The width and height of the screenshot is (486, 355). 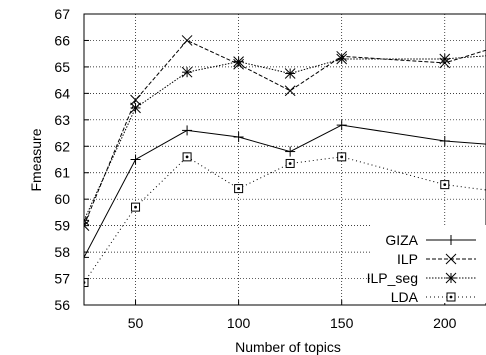 I want to click on legend-marker-ilp-seg, so click(x=451, y=278).